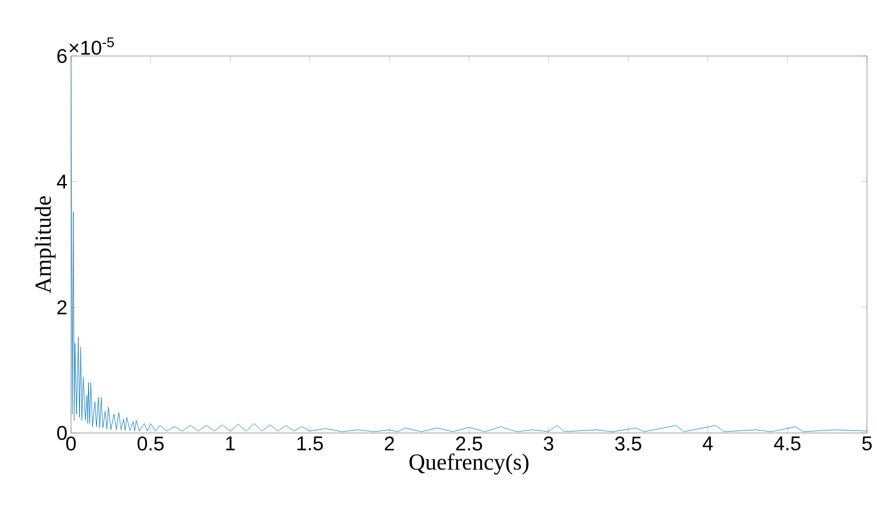 The image size is (877, 523). I want to click on x-tick-label: 0, so click(71, 443).